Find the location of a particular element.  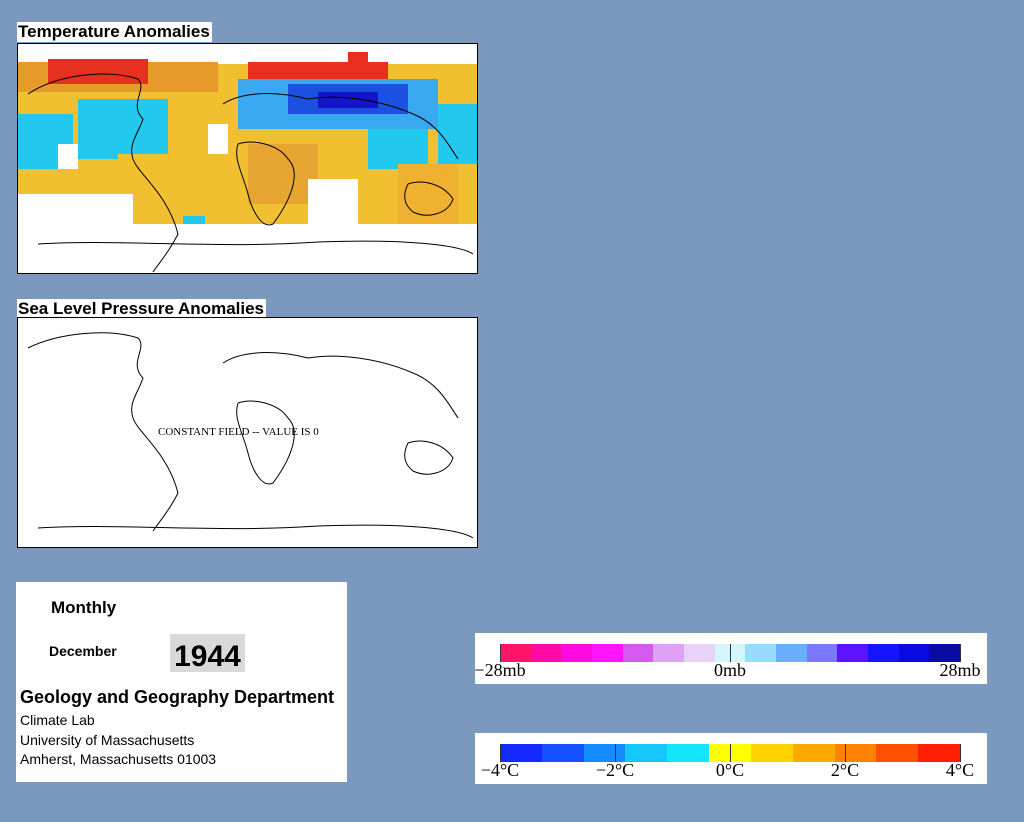

temperature-legend-label: −4°C is located at coordinates (500, 770).